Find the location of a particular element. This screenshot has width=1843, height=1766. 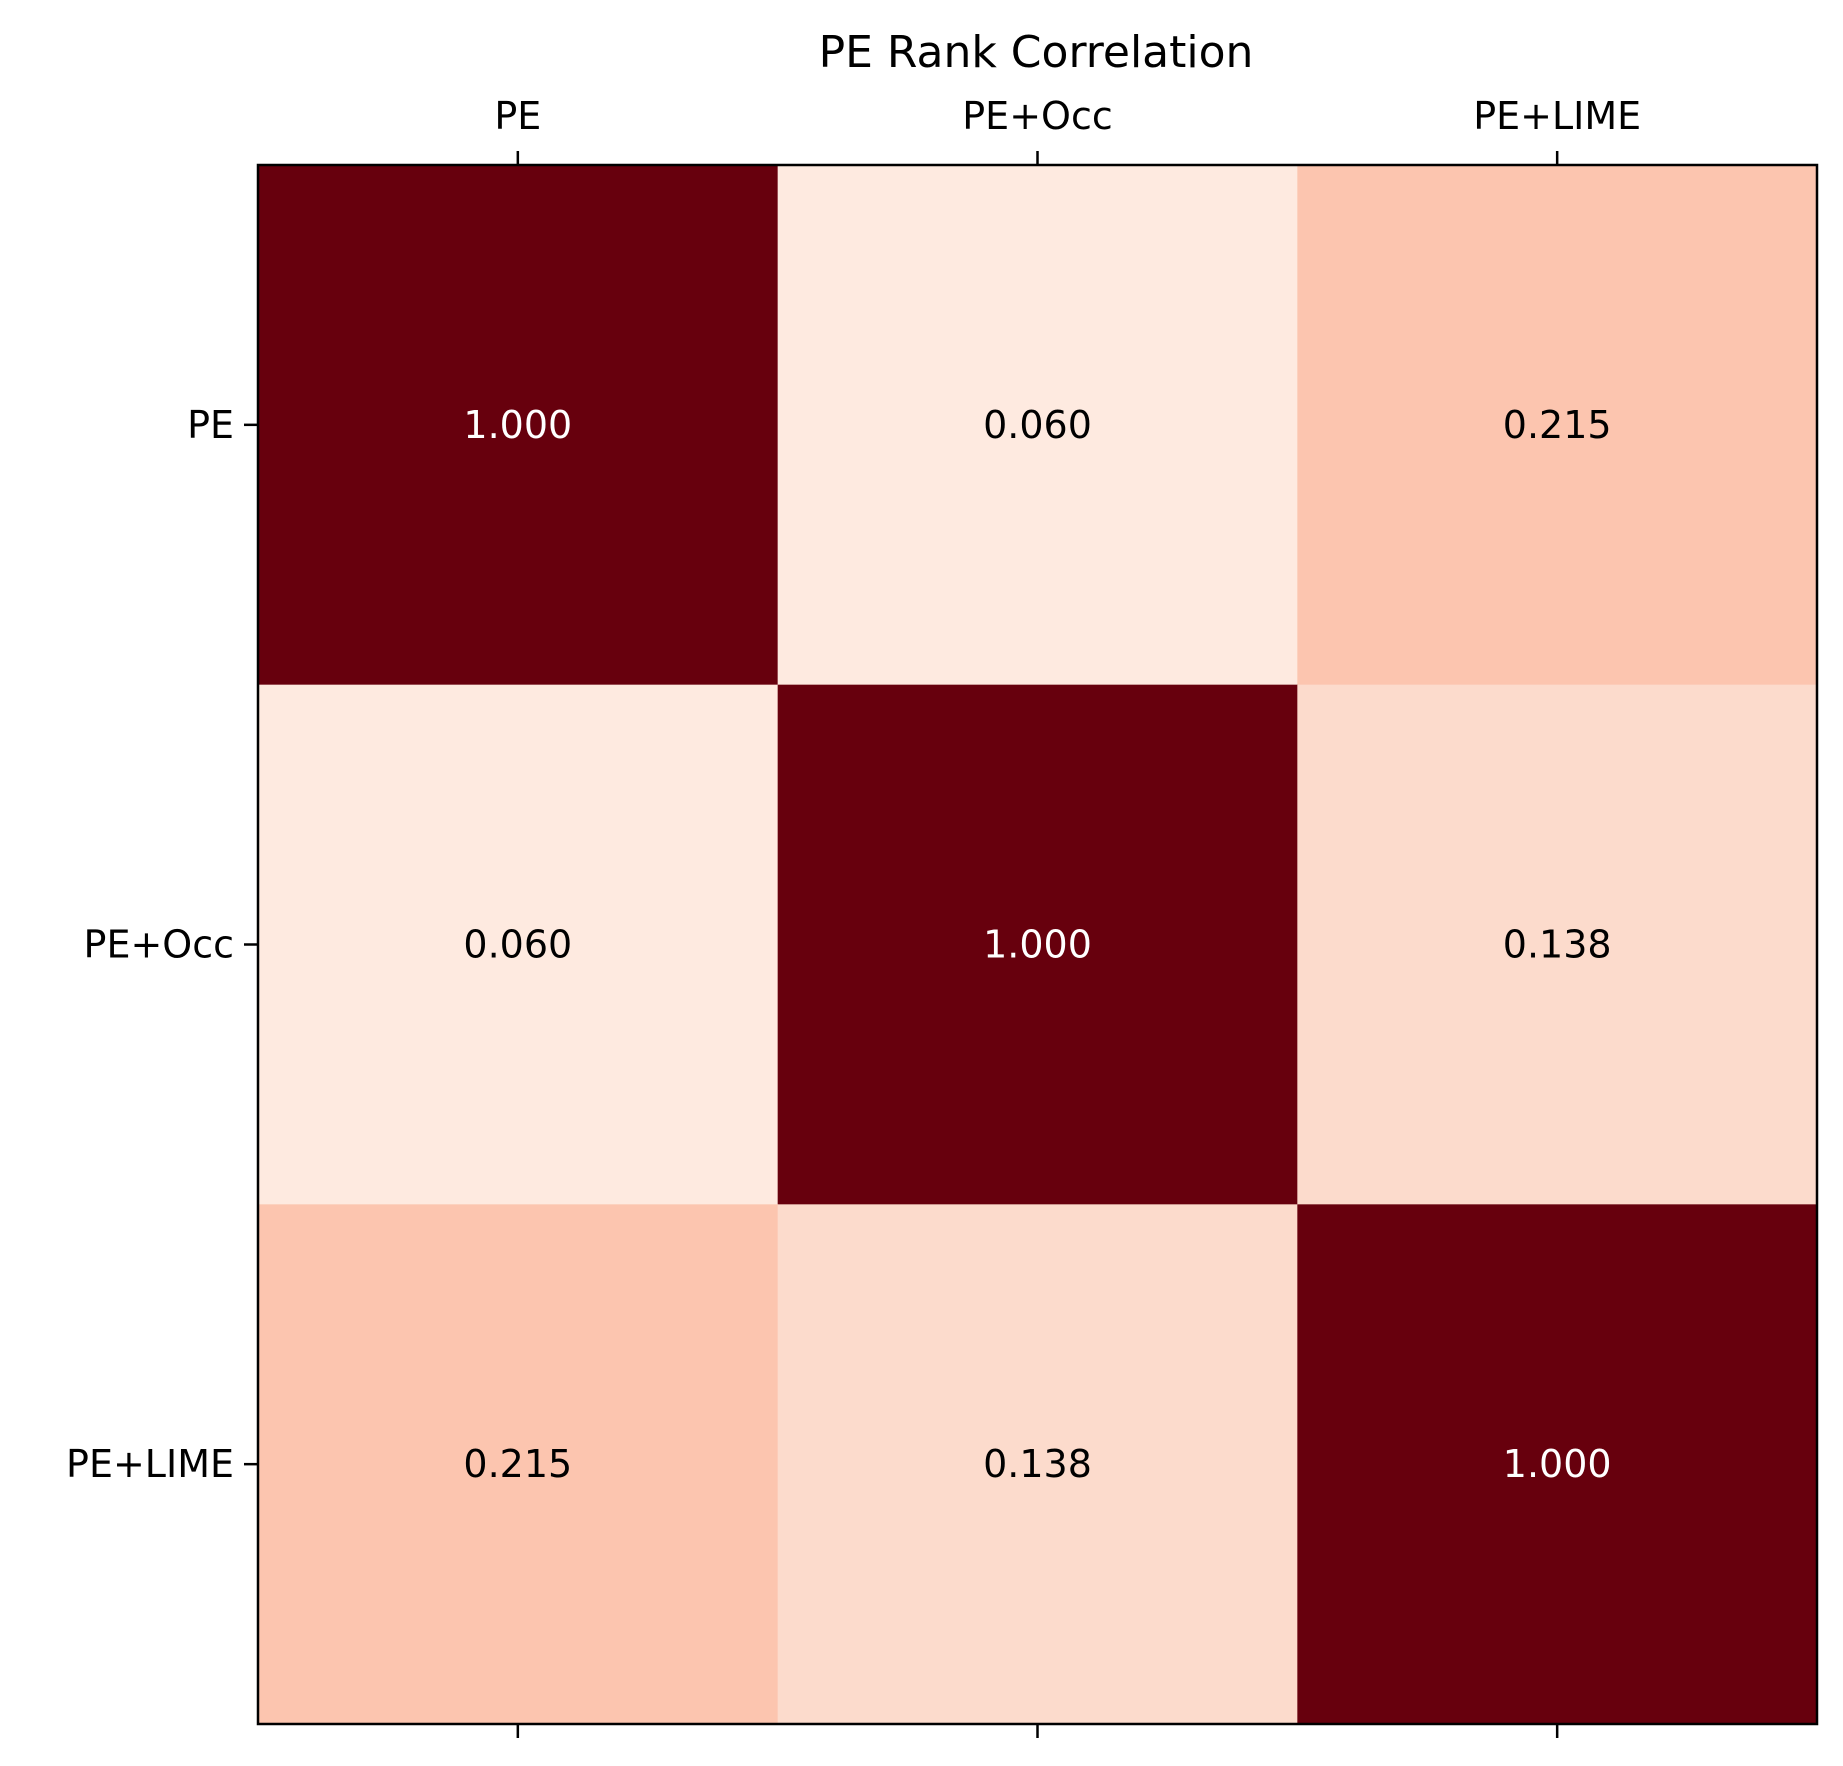

y-tick-label-1: PE+Occ is located at coordinates (159, 945).